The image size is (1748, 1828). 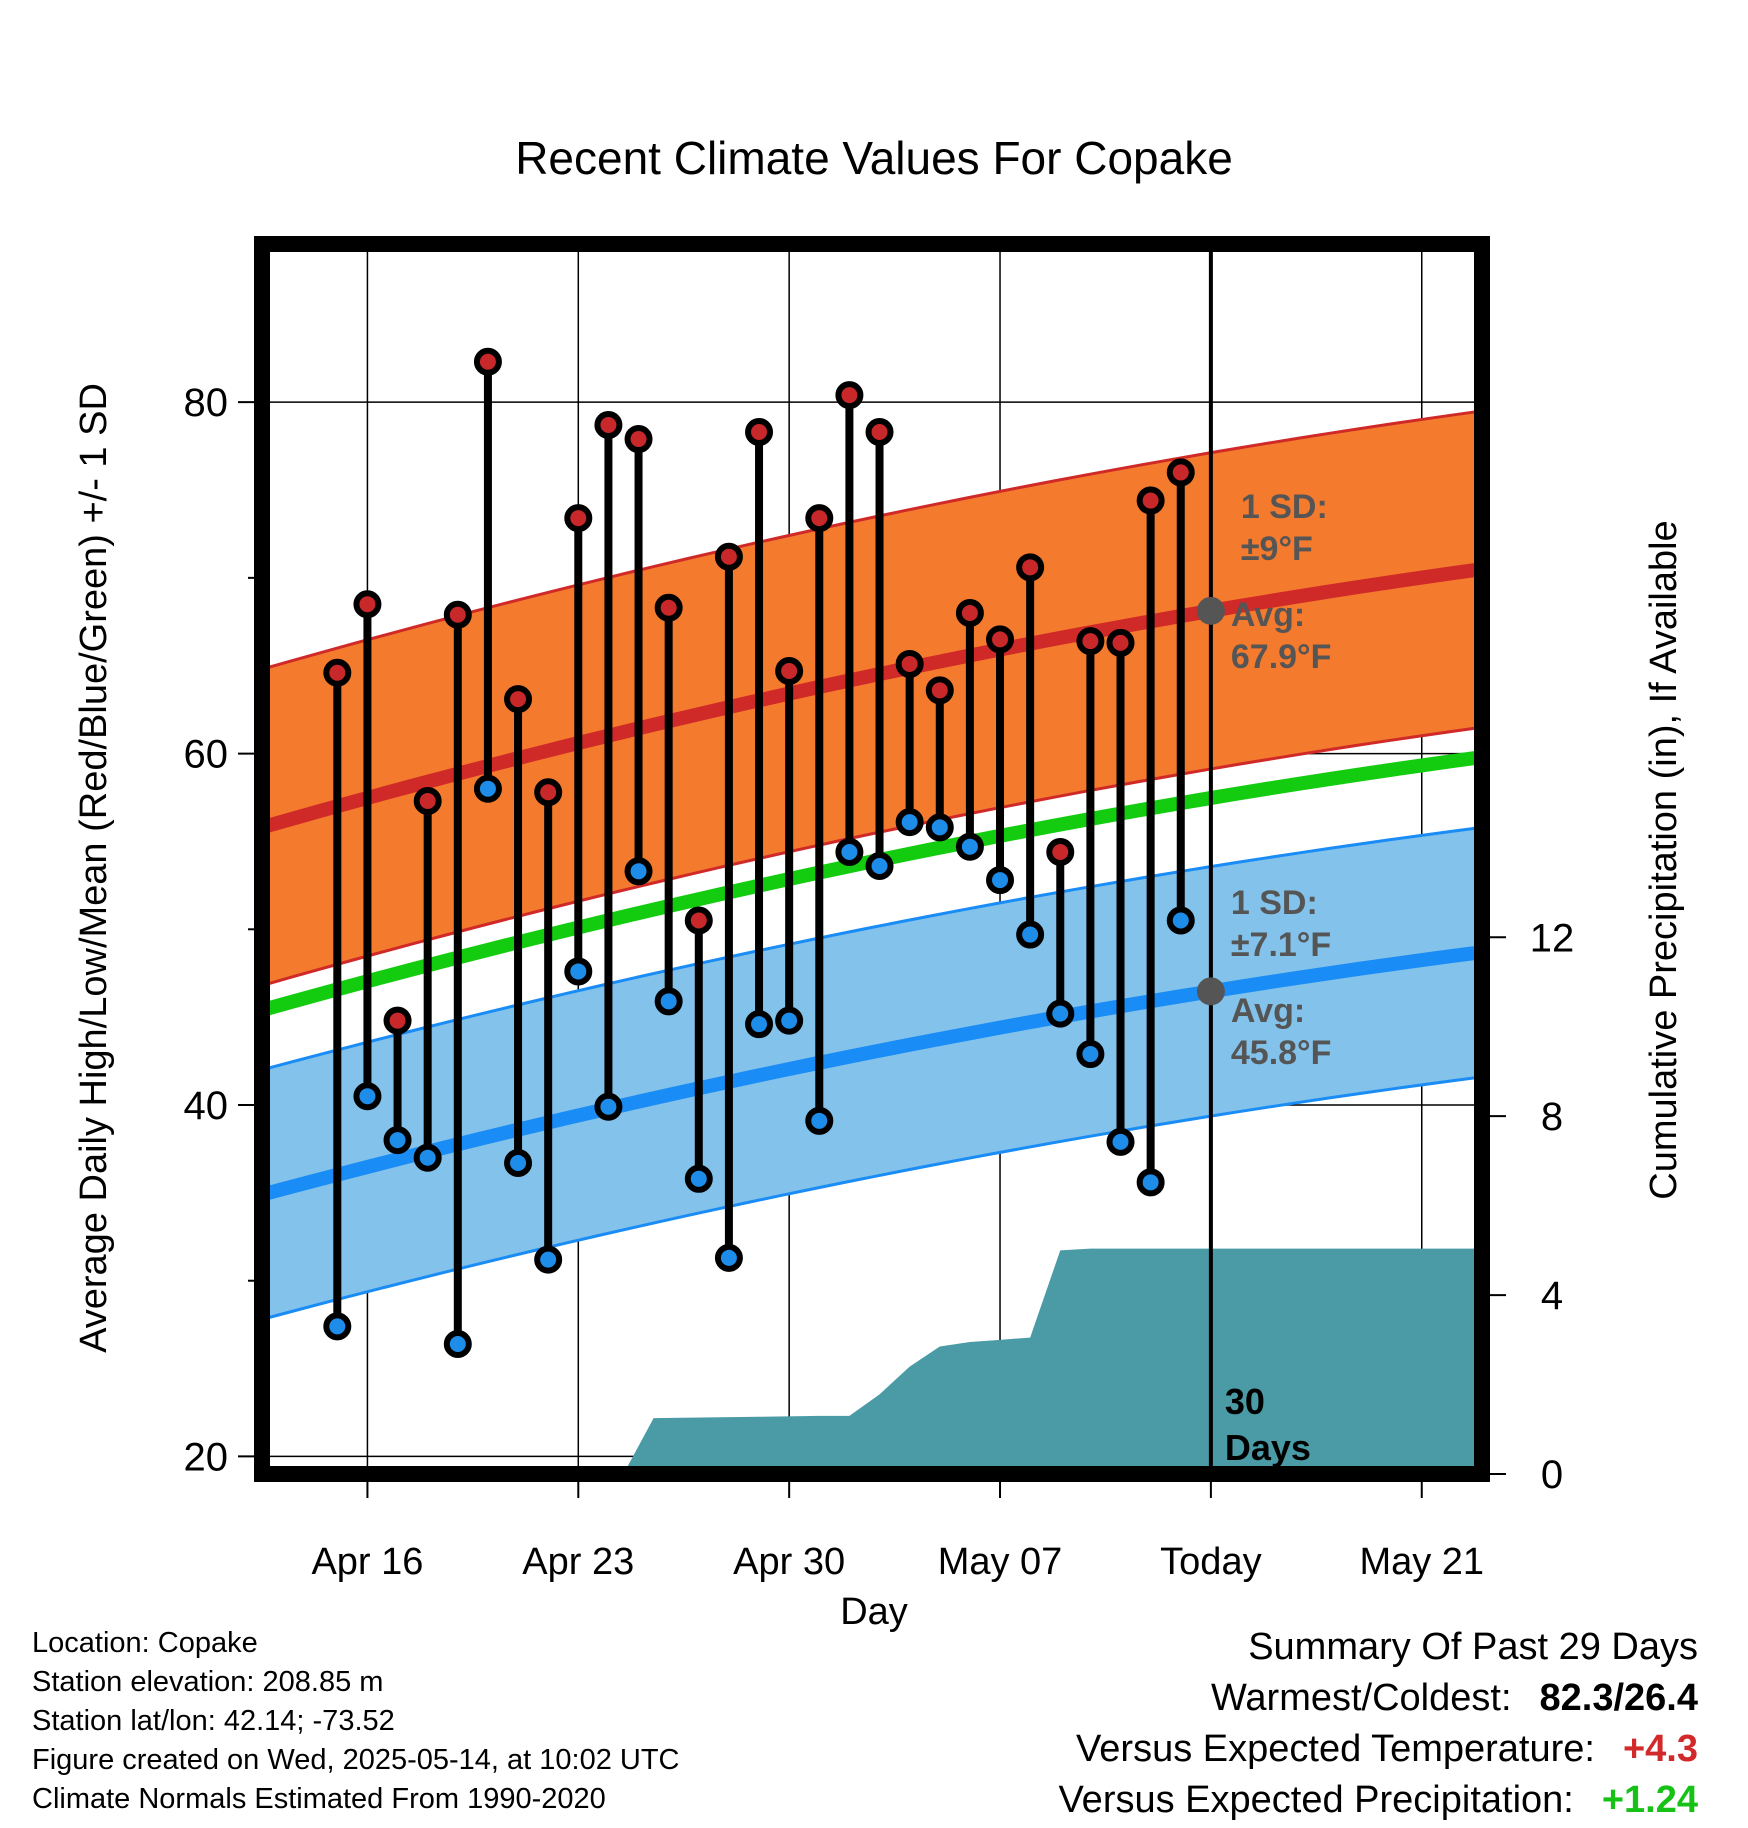 I want to click on y2-tick-label: 12, so click(x=1552, y=938).